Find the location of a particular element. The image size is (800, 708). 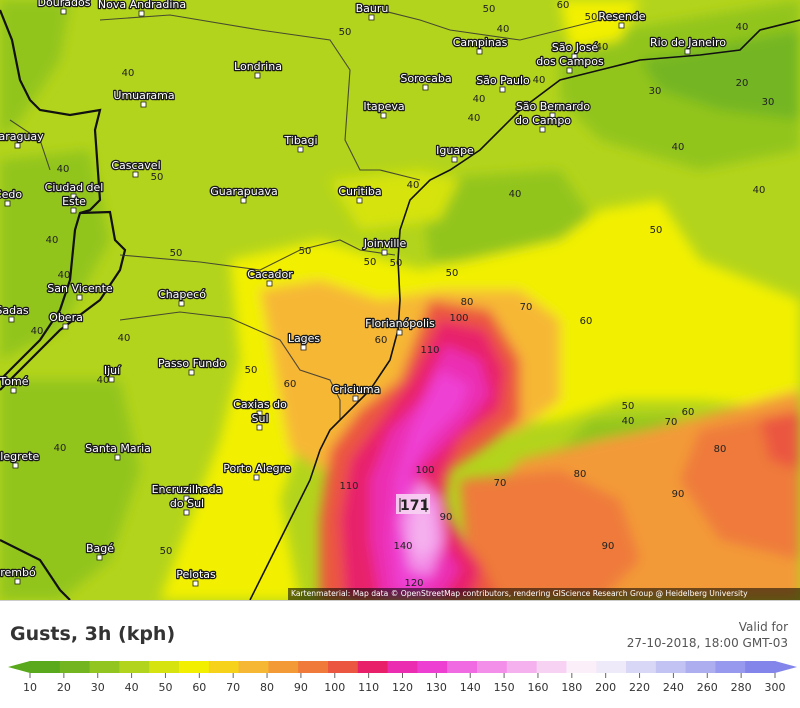

city-label: São José is located at coordinates (575, 47).